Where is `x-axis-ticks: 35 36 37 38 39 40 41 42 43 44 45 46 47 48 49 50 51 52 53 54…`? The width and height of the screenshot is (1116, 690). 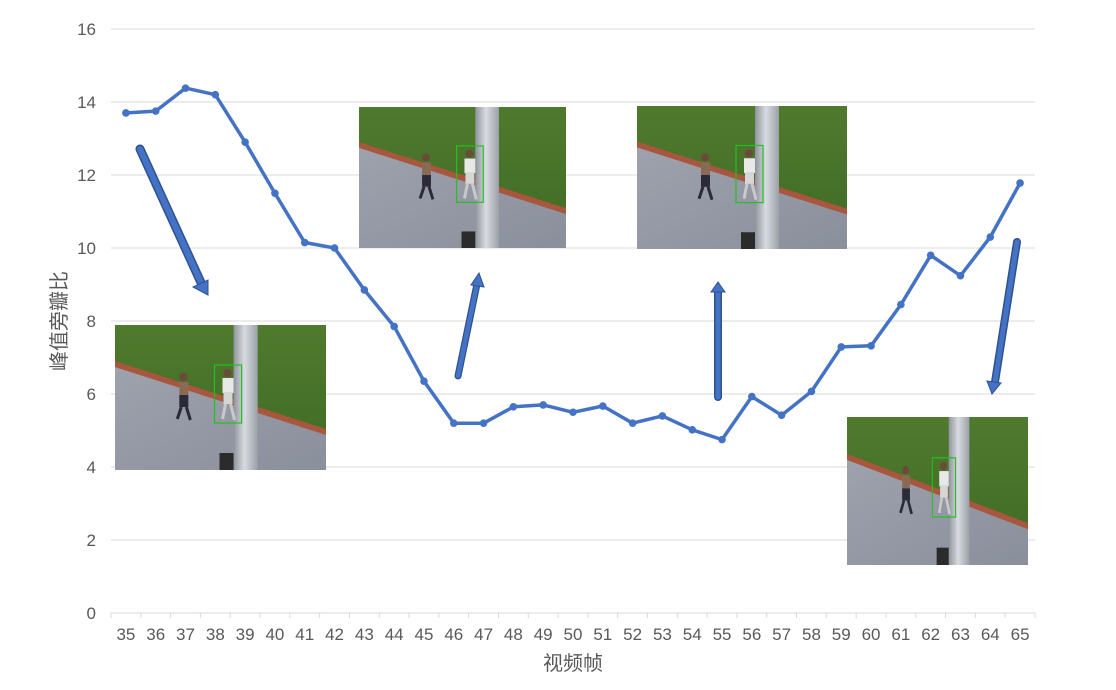 x-axis-ticks: 35 36 37 38 39 40 41 42 43 44 45 46 47 48 49 50 51 52 53 54… is located at coordinates (573, 628).